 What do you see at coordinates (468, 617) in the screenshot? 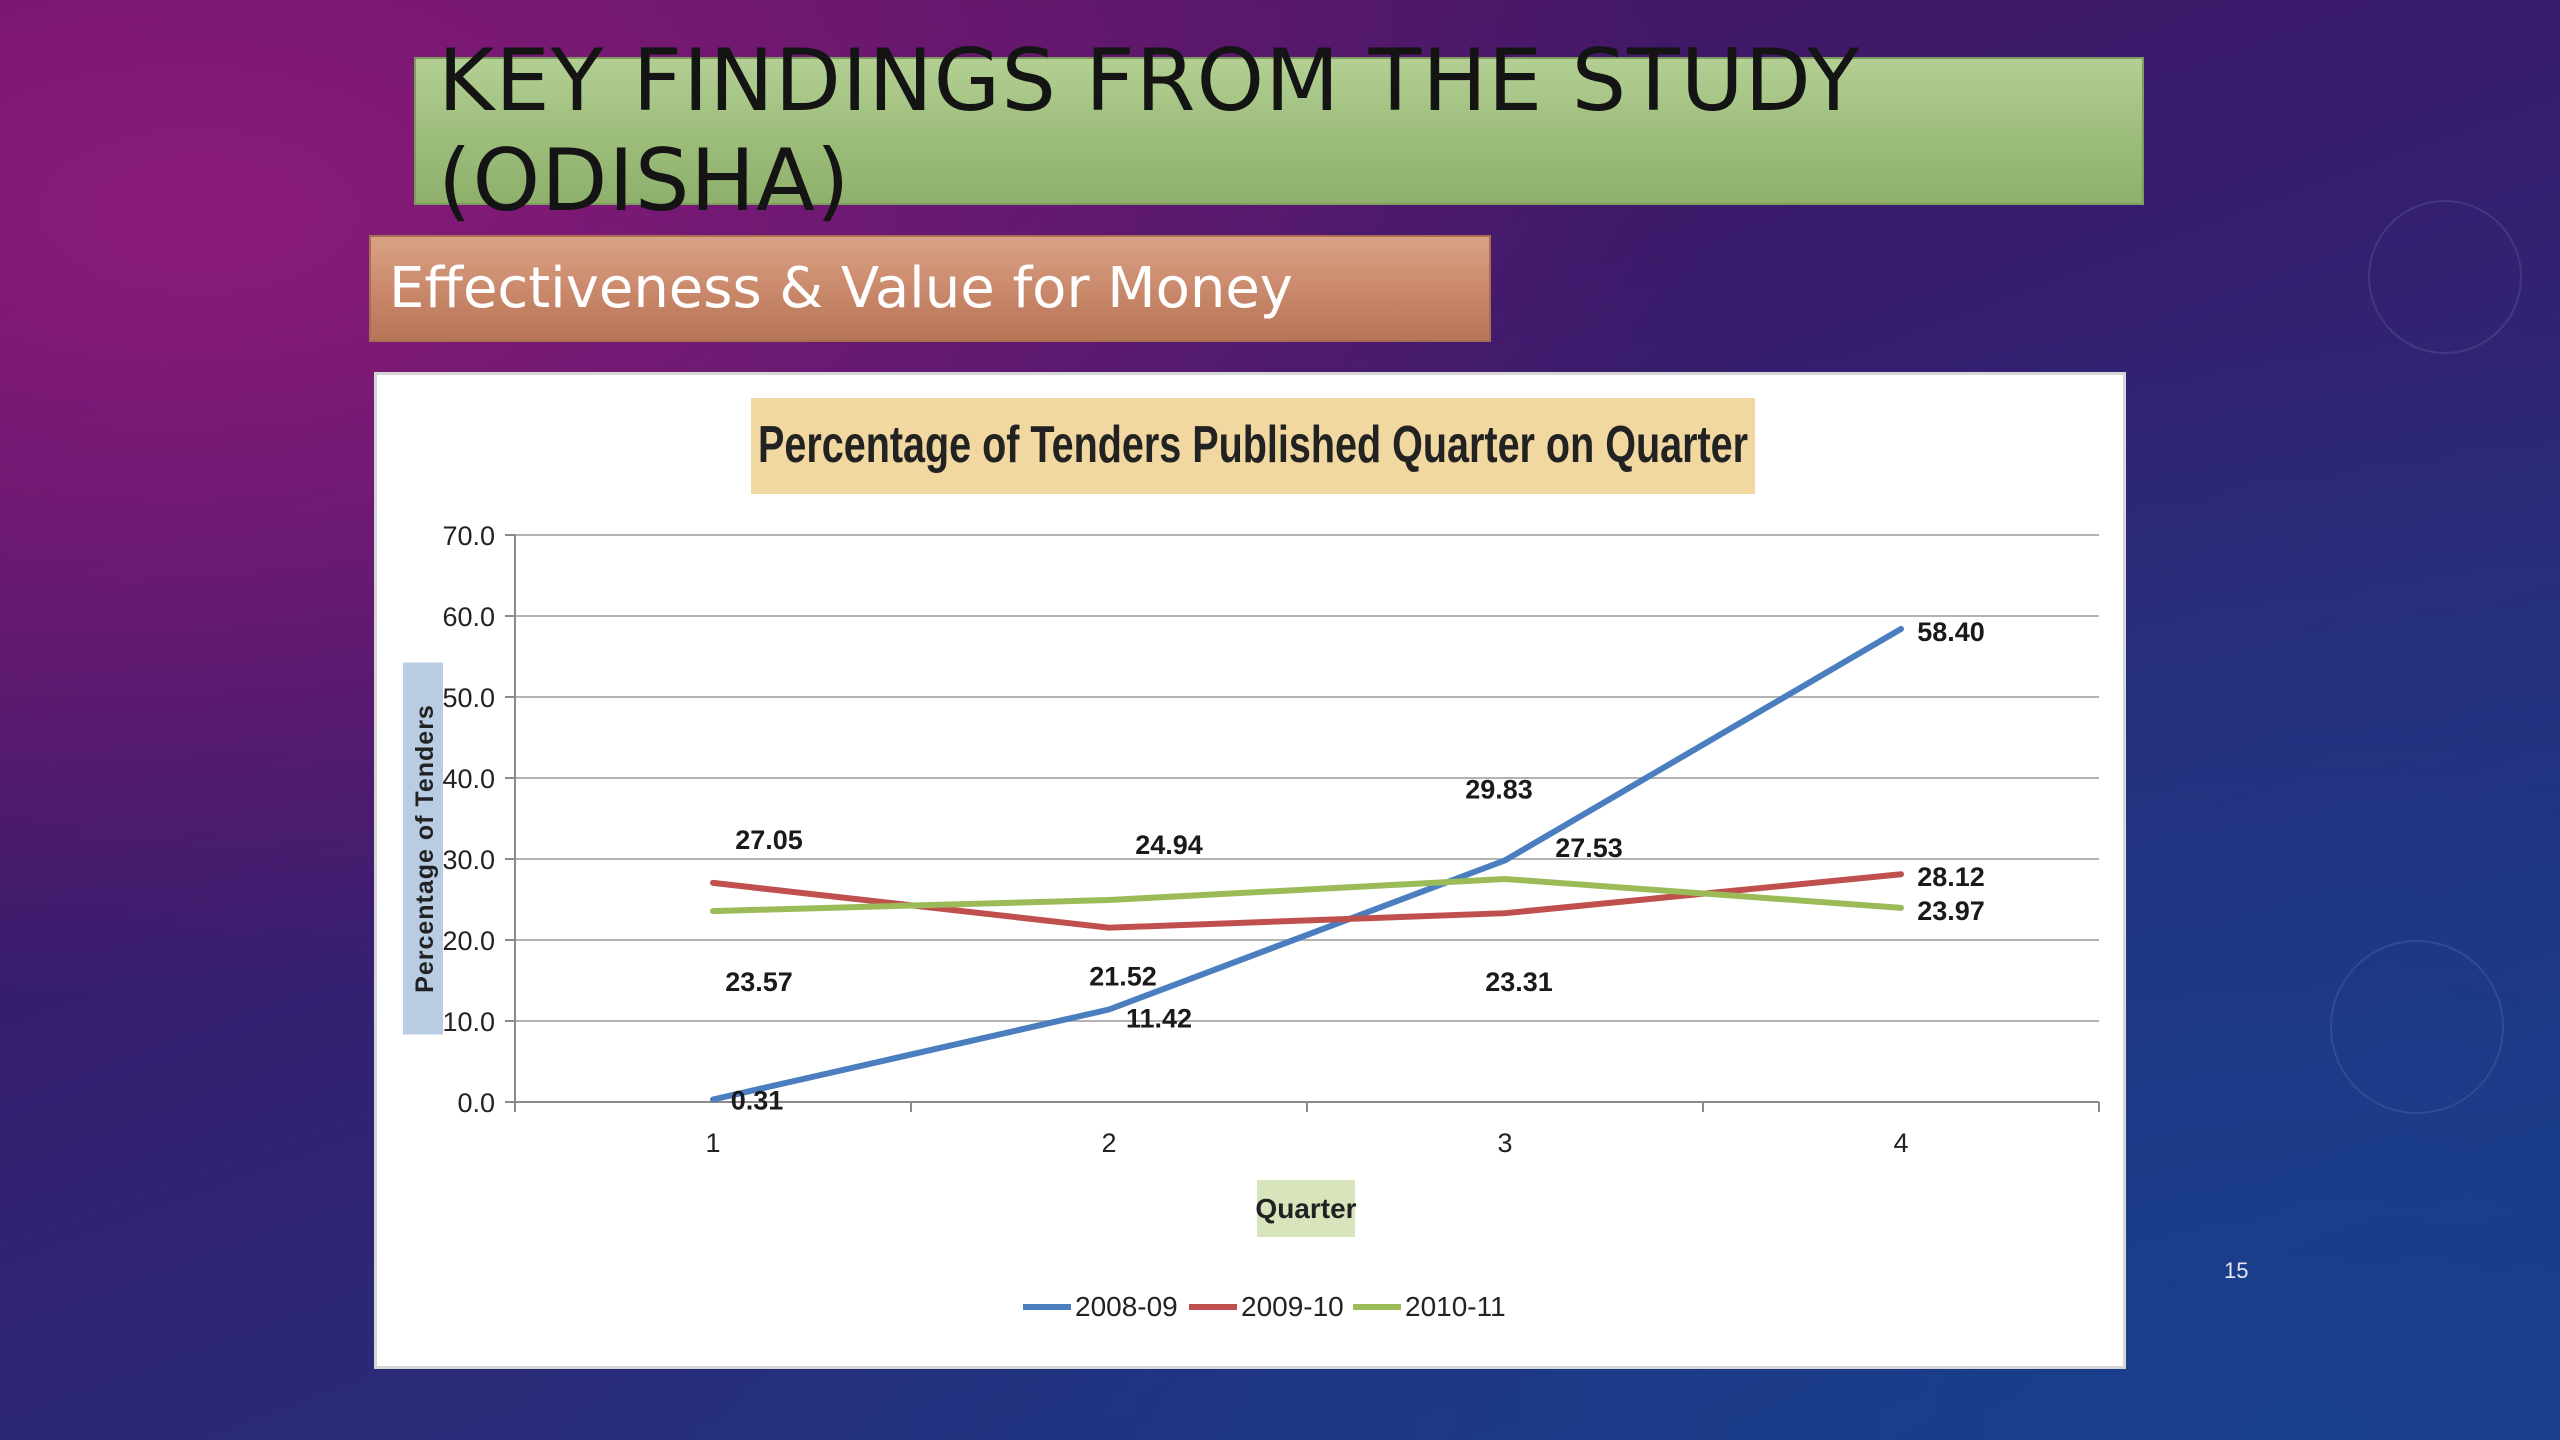
I see `y-tick-label: 60.0` at bounding box center [468, 617].